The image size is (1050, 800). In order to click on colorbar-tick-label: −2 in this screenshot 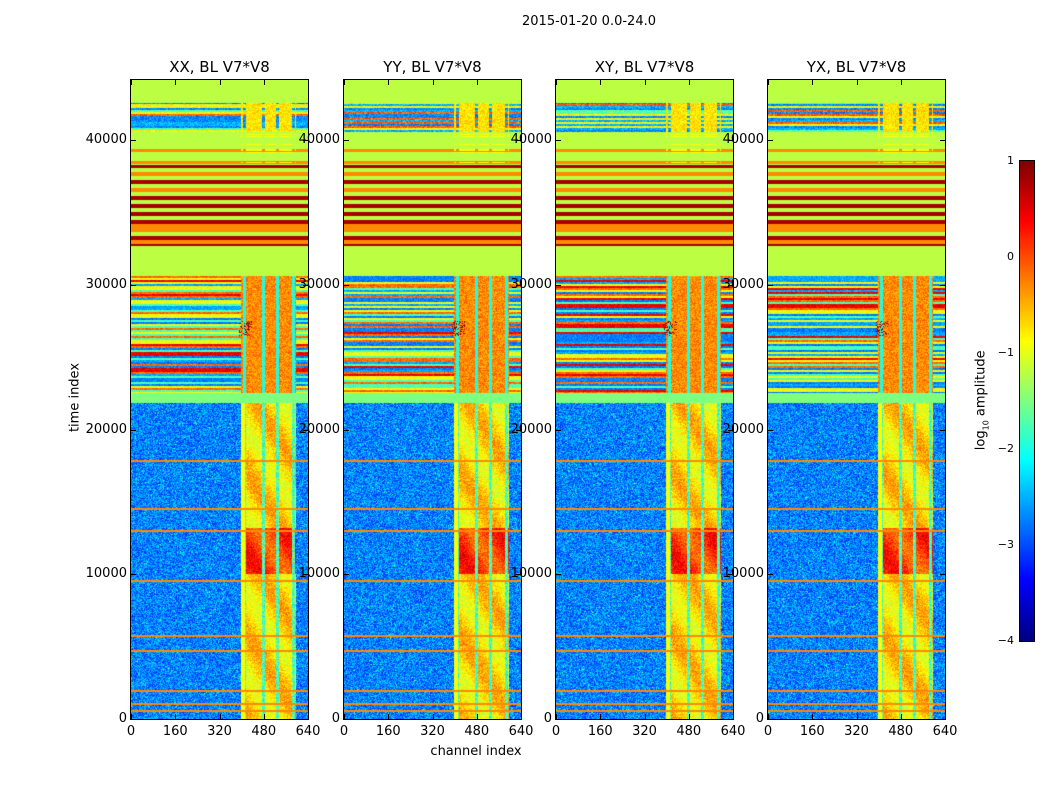, I will do `click(1005, 448)`.